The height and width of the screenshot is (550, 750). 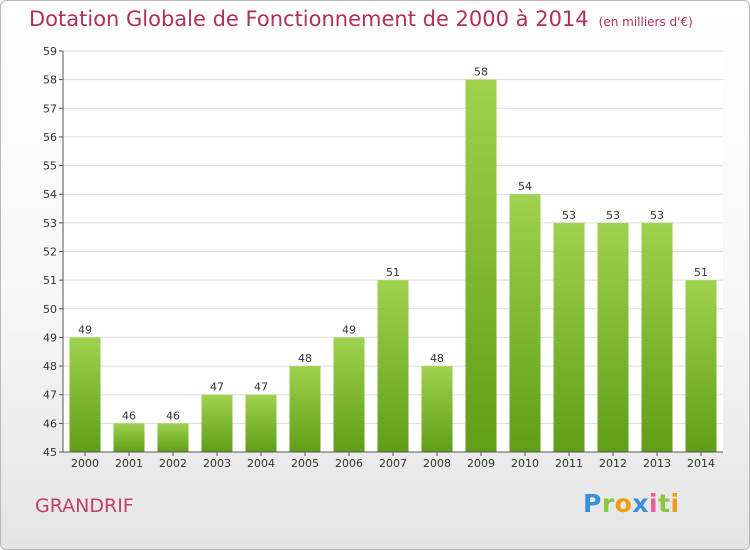 I want to click on bar-2010, so click(x=525, y=323).